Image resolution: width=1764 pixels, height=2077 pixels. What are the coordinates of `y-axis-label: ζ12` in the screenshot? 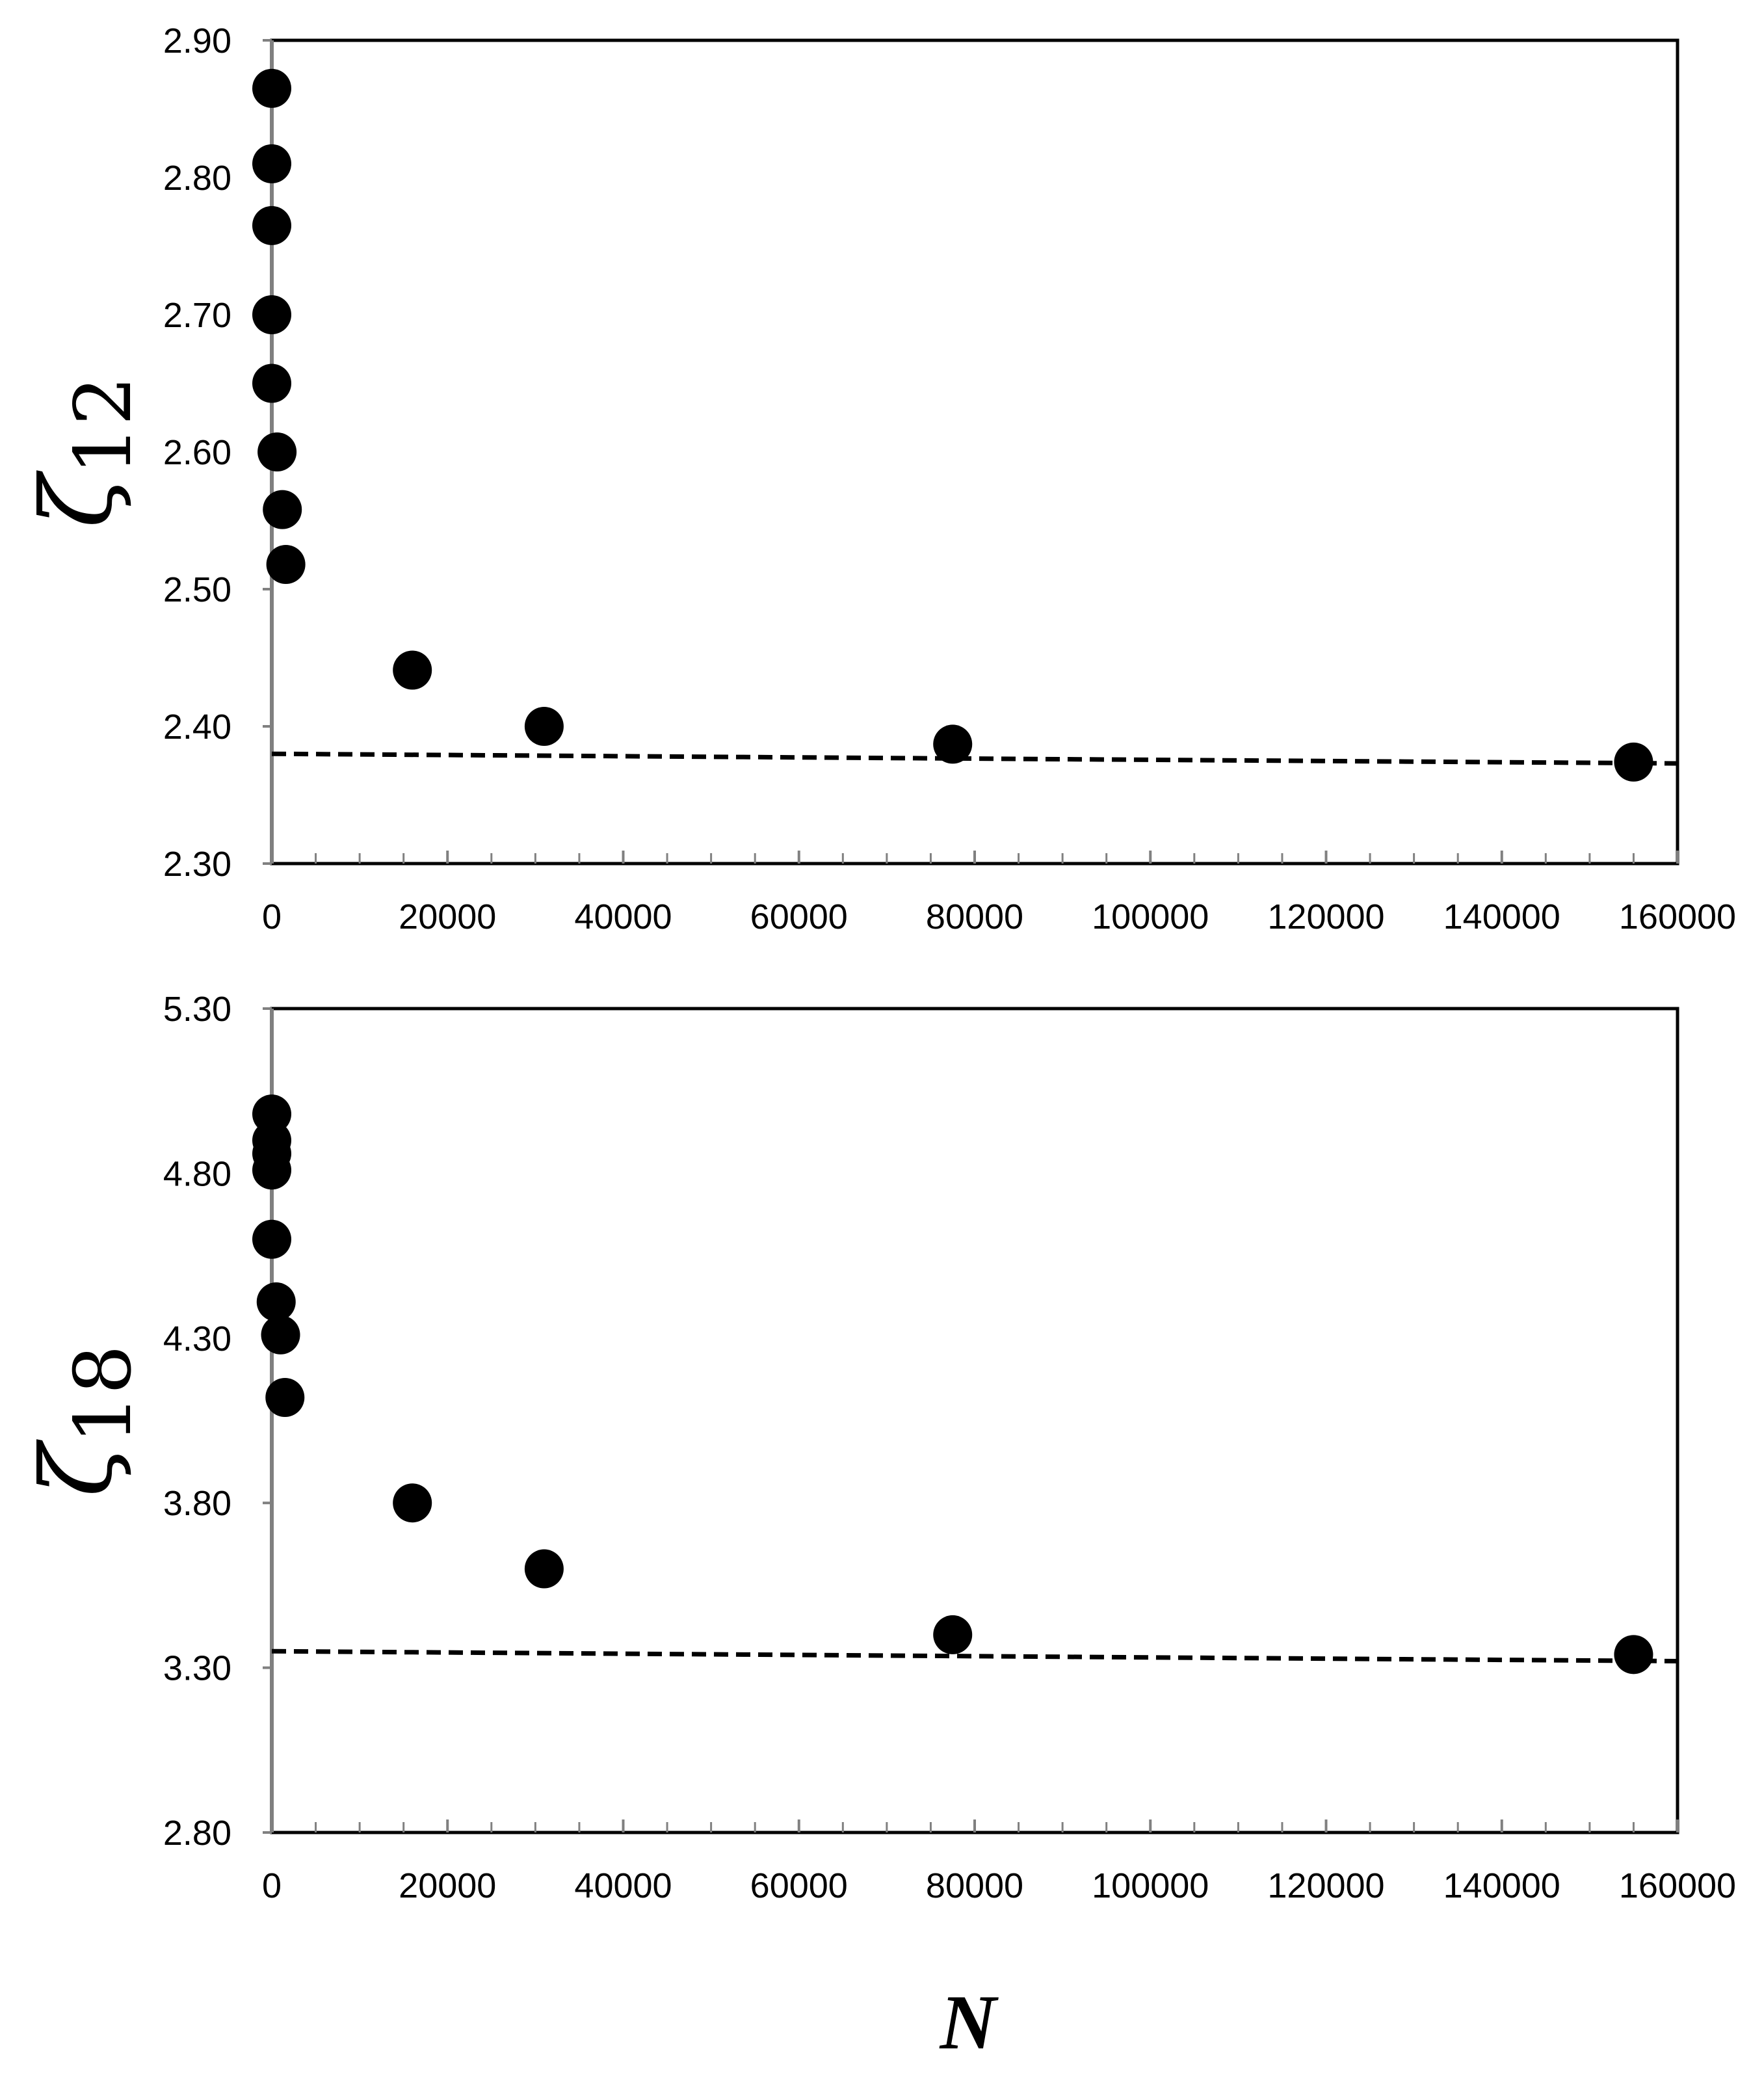 It's located at (85, 452).